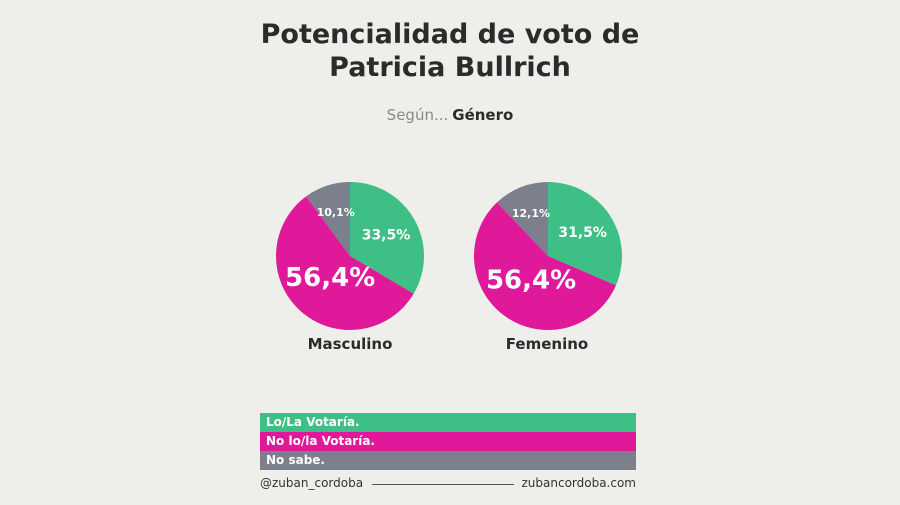 The height and width of the screenshot is (505, 900). I want to click on chart-subtitle: Según... Género, so click(450, 115).